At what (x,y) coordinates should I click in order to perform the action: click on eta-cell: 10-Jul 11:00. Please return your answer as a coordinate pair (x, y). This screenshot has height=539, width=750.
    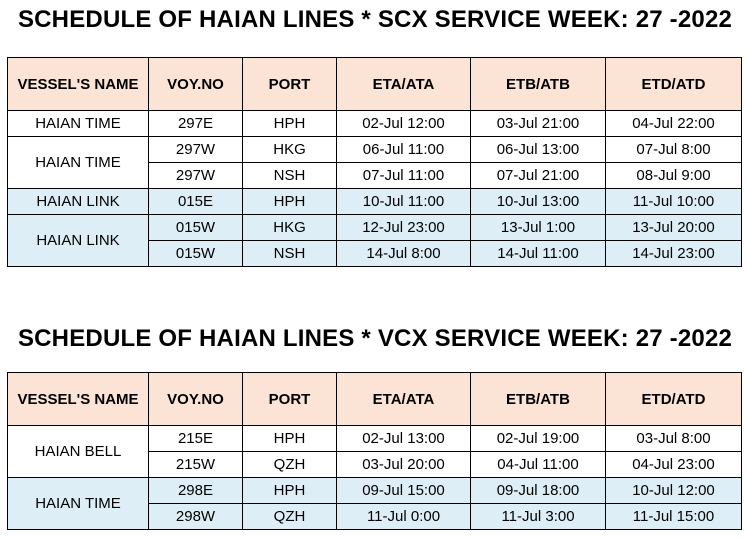
    Looking at the image, I should click on (403, 201).